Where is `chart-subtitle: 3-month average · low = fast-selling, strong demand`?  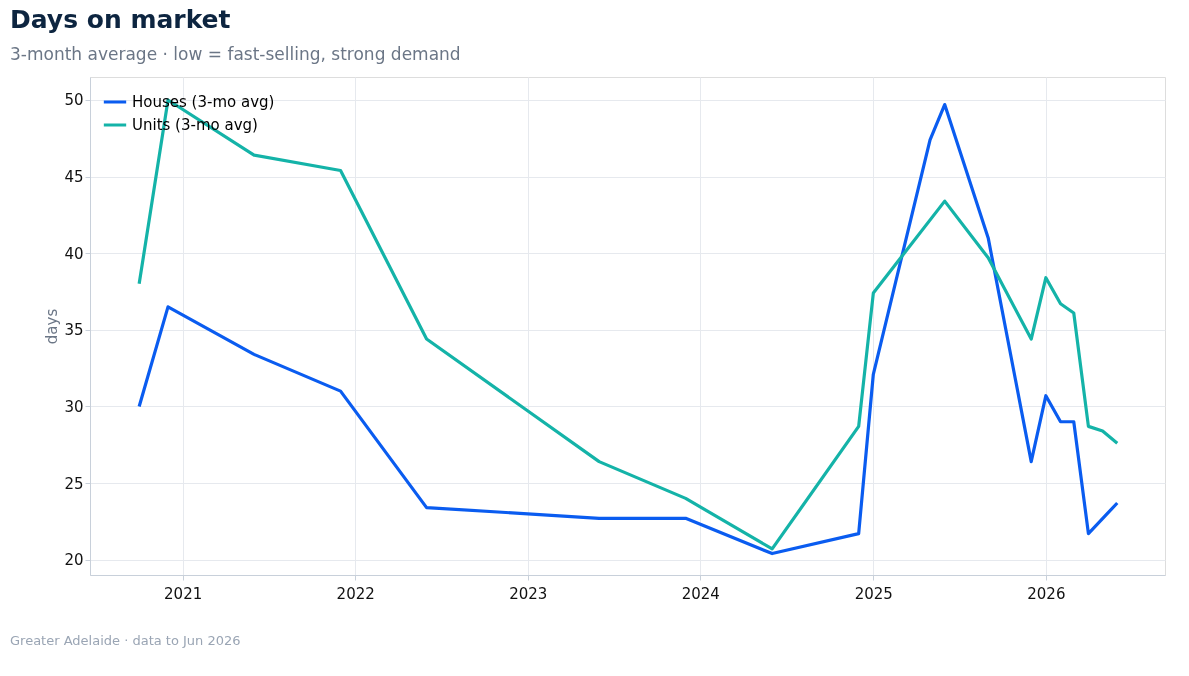 chart-subtitle: 3-month average · low = fast-selling, strong demand is located at coordinates (235, 54).